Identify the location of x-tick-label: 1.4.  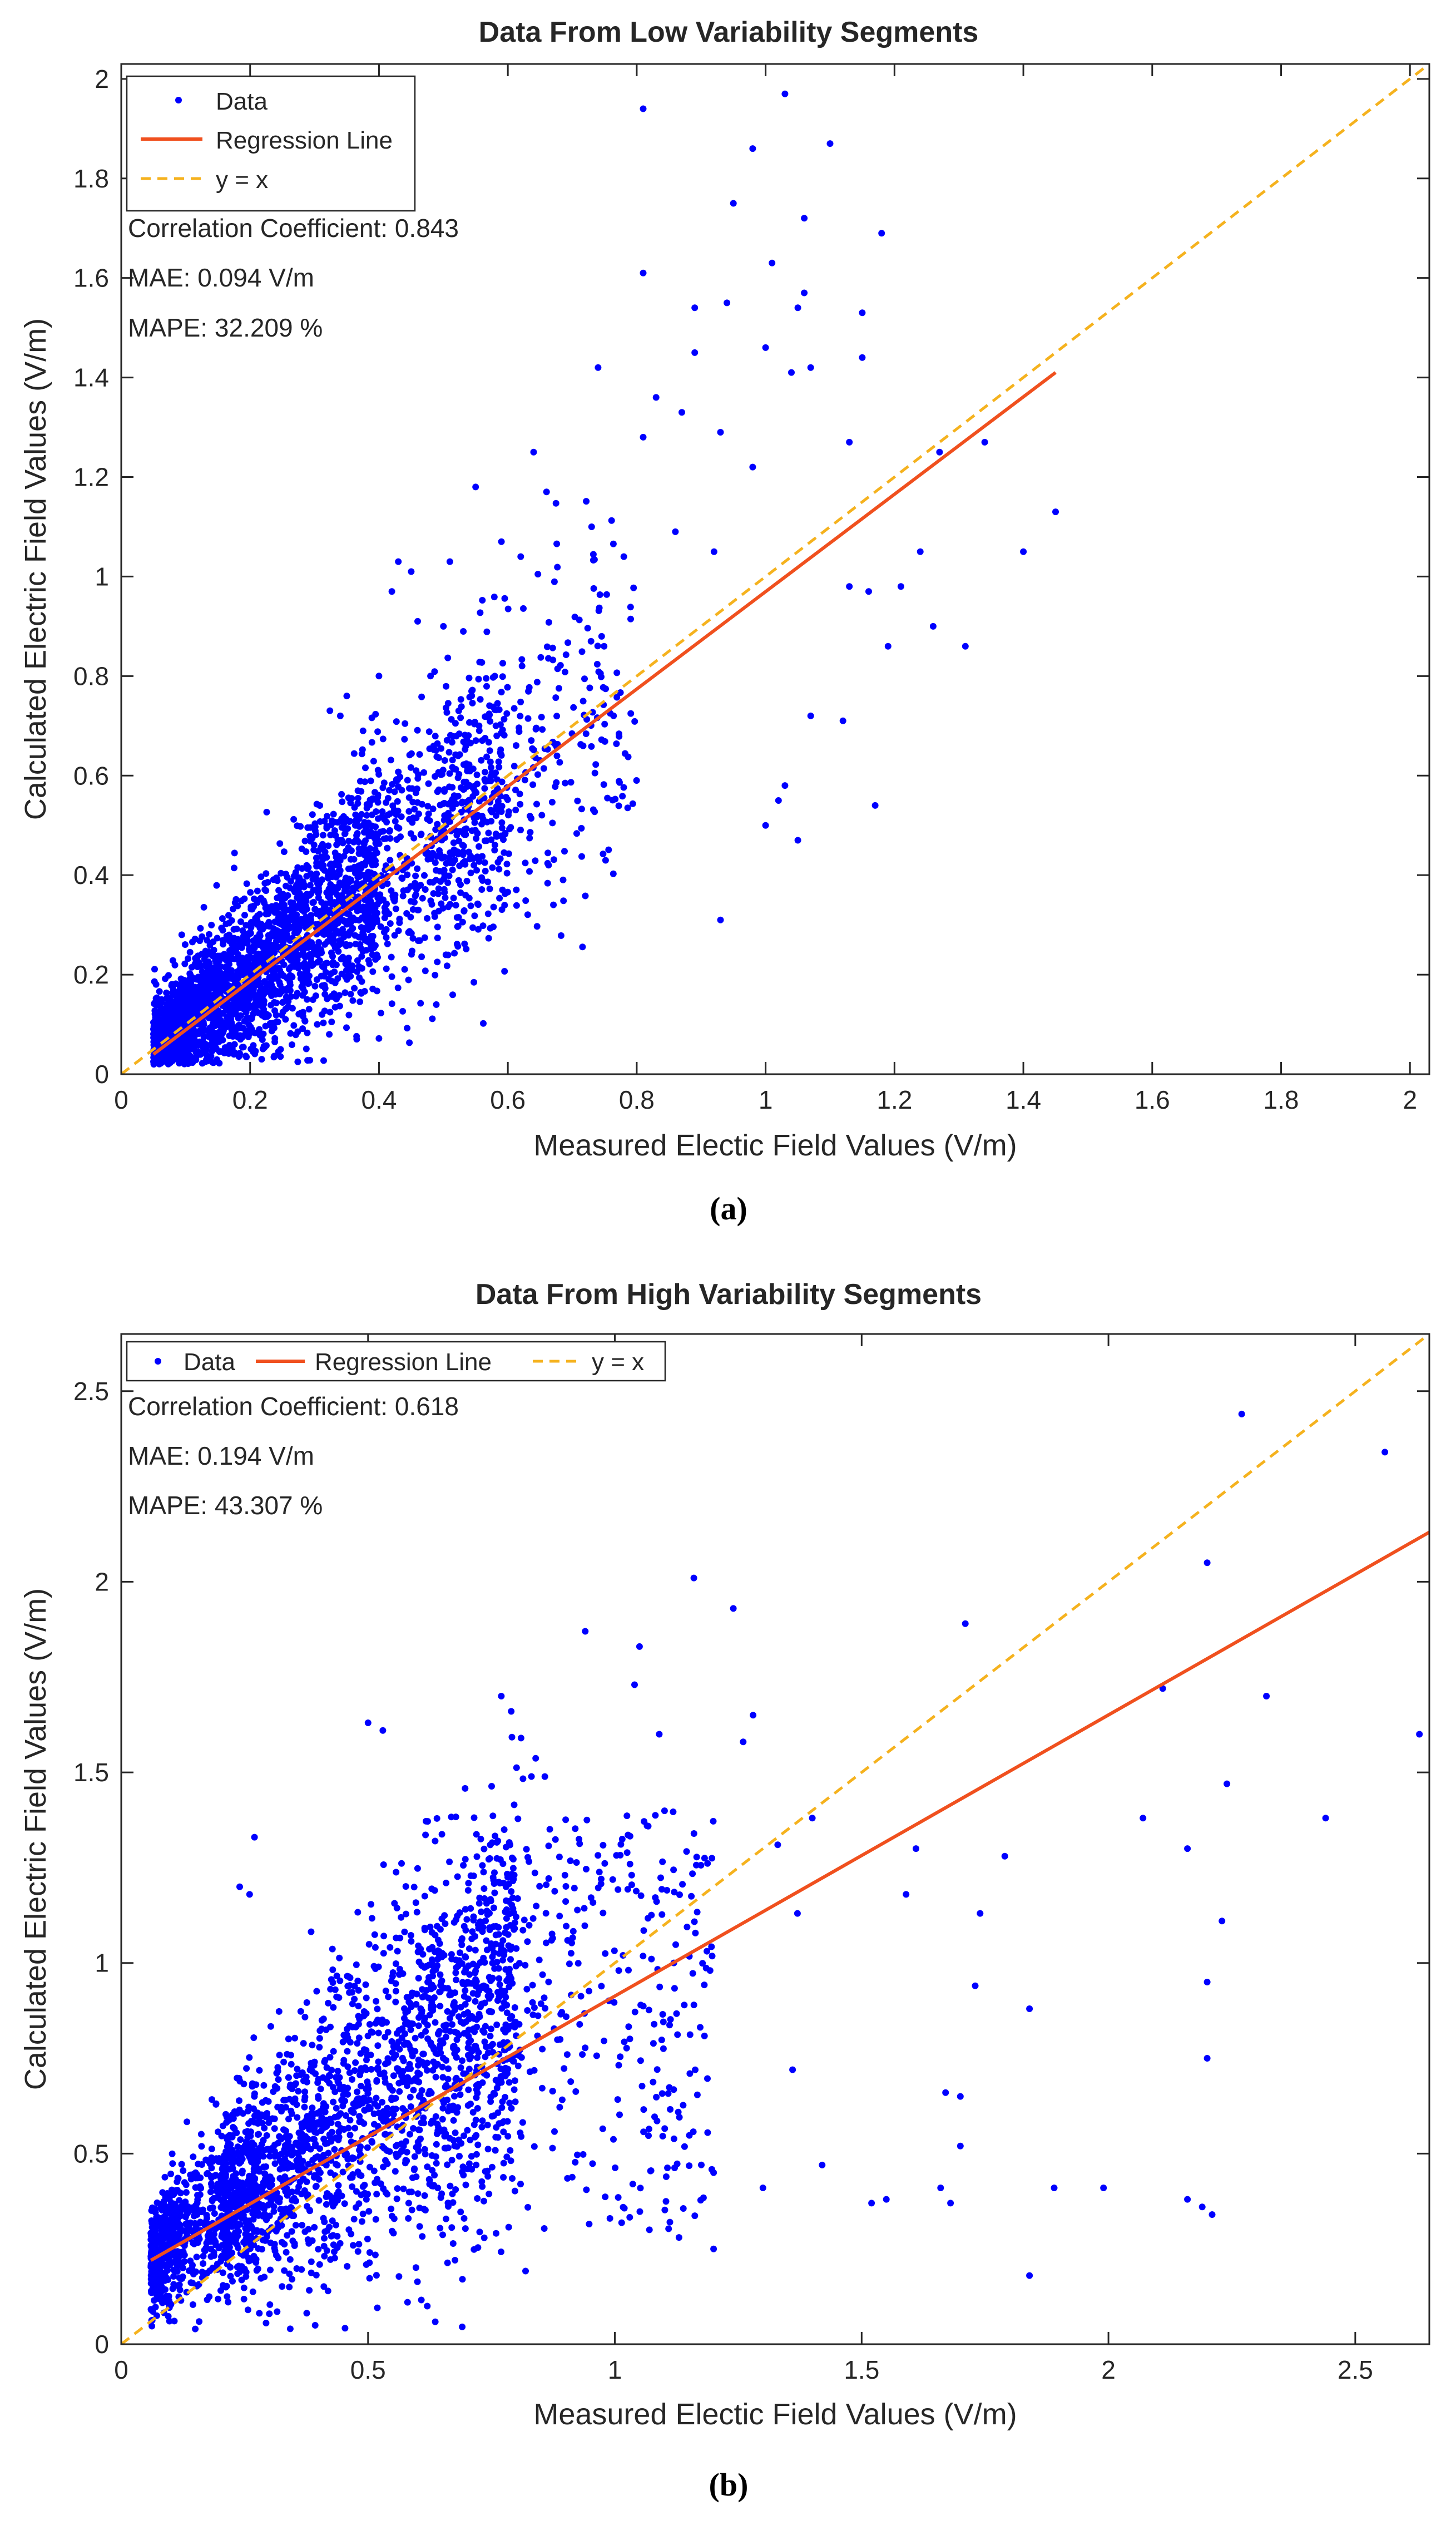
(1023, 1099).